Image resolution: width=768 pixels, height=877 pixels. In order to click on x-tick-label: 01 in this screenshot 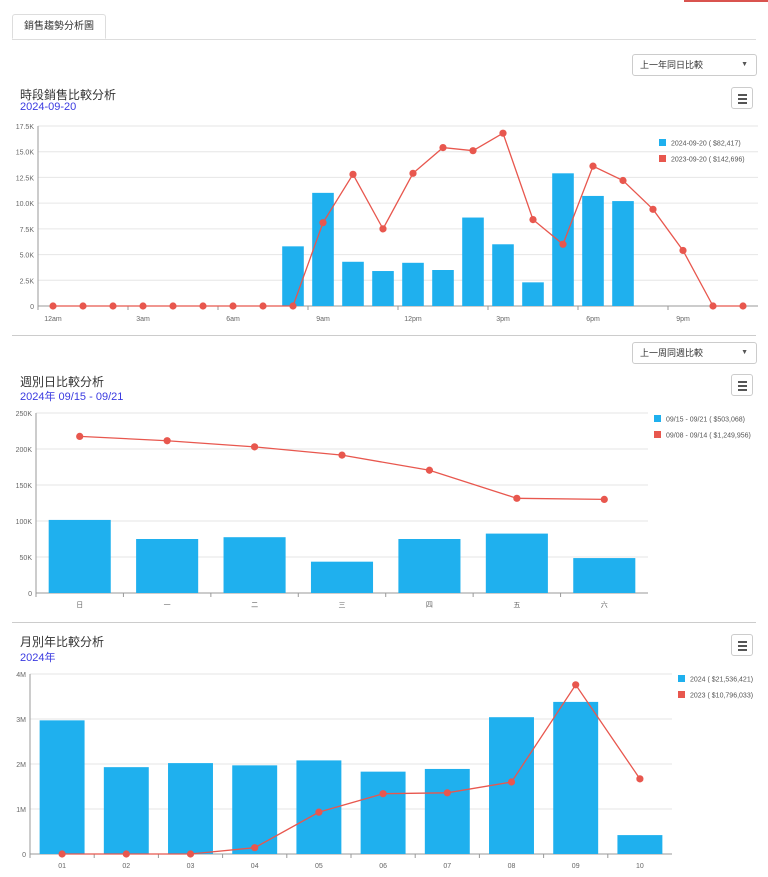, I will do `click(62, 866)`.